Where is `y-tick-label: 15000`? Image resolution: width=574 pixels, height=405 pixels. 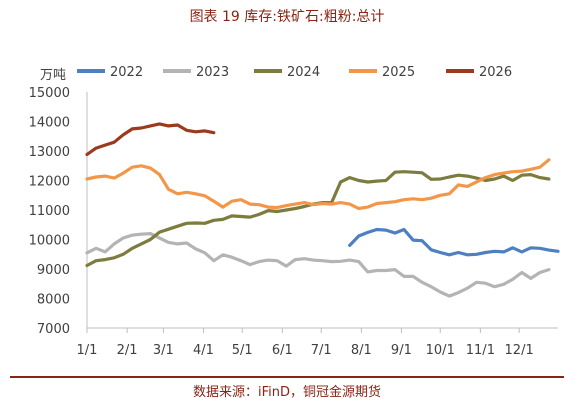
y-tick-label: 15000 is located at coordinates (49, 93).